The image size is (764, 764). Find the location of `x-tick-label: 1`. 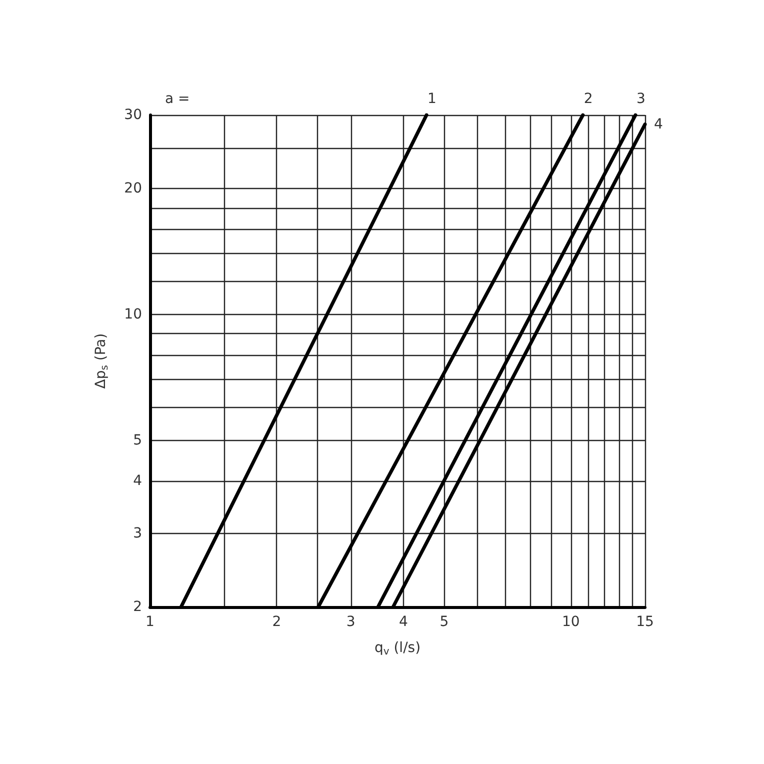

x-tick-label: 1 is located at coordinates (150, 622).